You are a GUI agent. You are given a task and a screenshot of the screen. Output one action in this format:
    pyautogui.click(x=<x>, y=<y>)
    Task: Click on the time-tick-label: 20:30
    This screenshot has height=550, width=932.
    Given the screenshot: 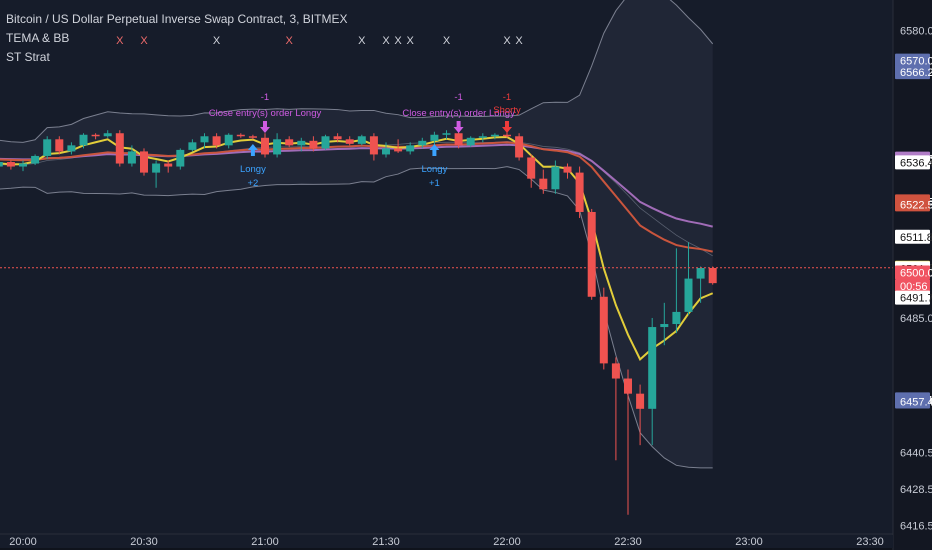 What is the action you would take?
    pyautogui.click(x=144, y=542)
    